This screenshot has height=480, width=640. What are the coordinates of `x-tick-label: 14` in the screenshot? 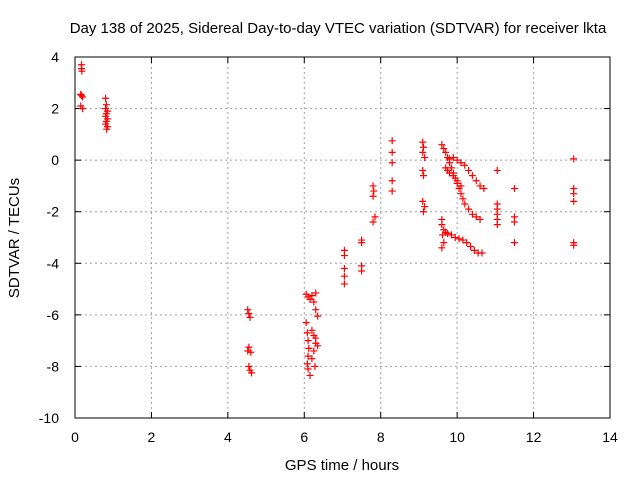 It's located at (610, 437).